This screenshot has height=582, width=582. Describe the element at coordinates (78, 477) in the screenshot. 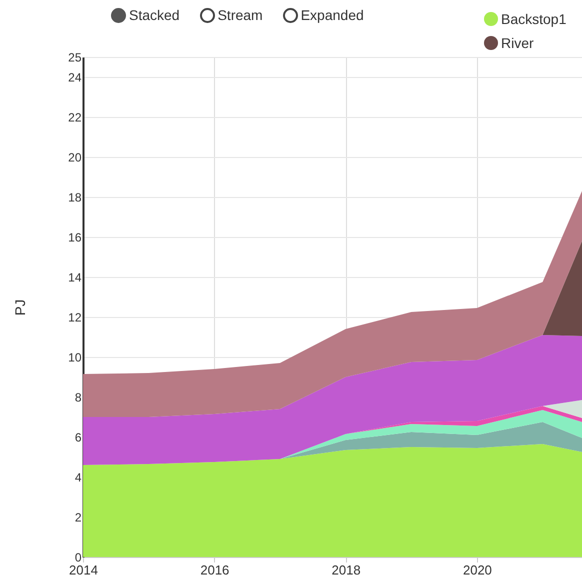

I see `y-tick-label: 4` at that location.